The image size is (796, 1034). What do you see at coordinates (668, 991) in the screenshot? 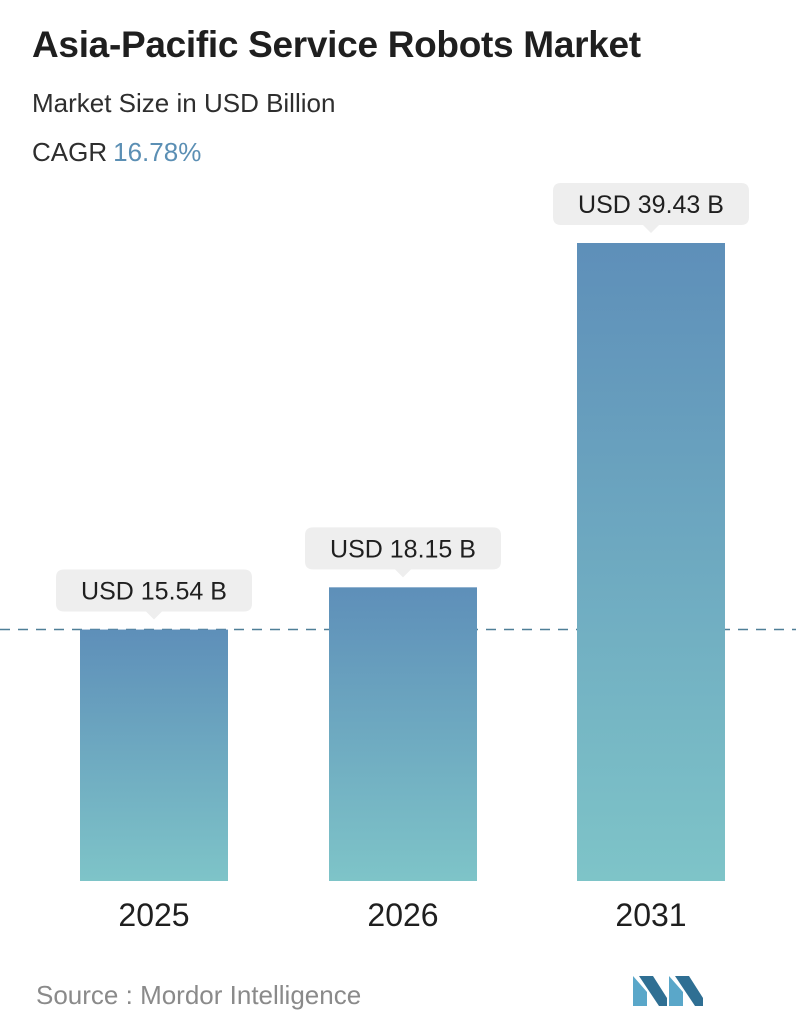
I see `mordor-intelligence-logo-icon` at bounding box center [668, 991].